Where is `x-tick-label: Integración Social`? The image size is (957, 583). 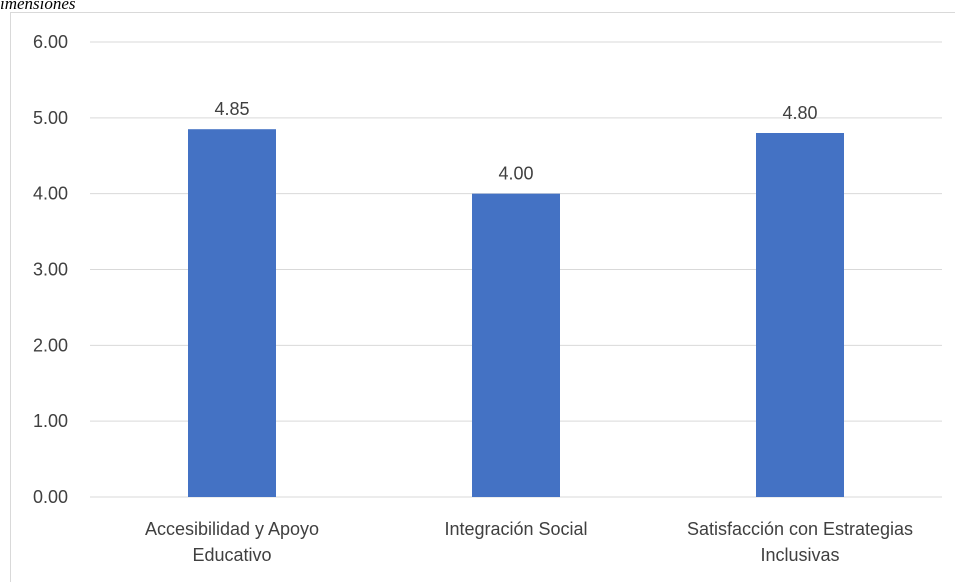 x-tick-label: Integración Social is located at coordinates (515, 529).